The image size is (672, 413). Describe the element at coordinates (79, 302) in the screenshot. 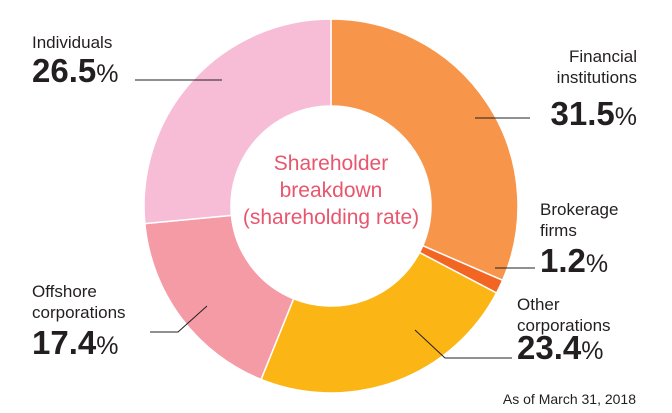

I see `category-label: Offshore corporations` at that location.